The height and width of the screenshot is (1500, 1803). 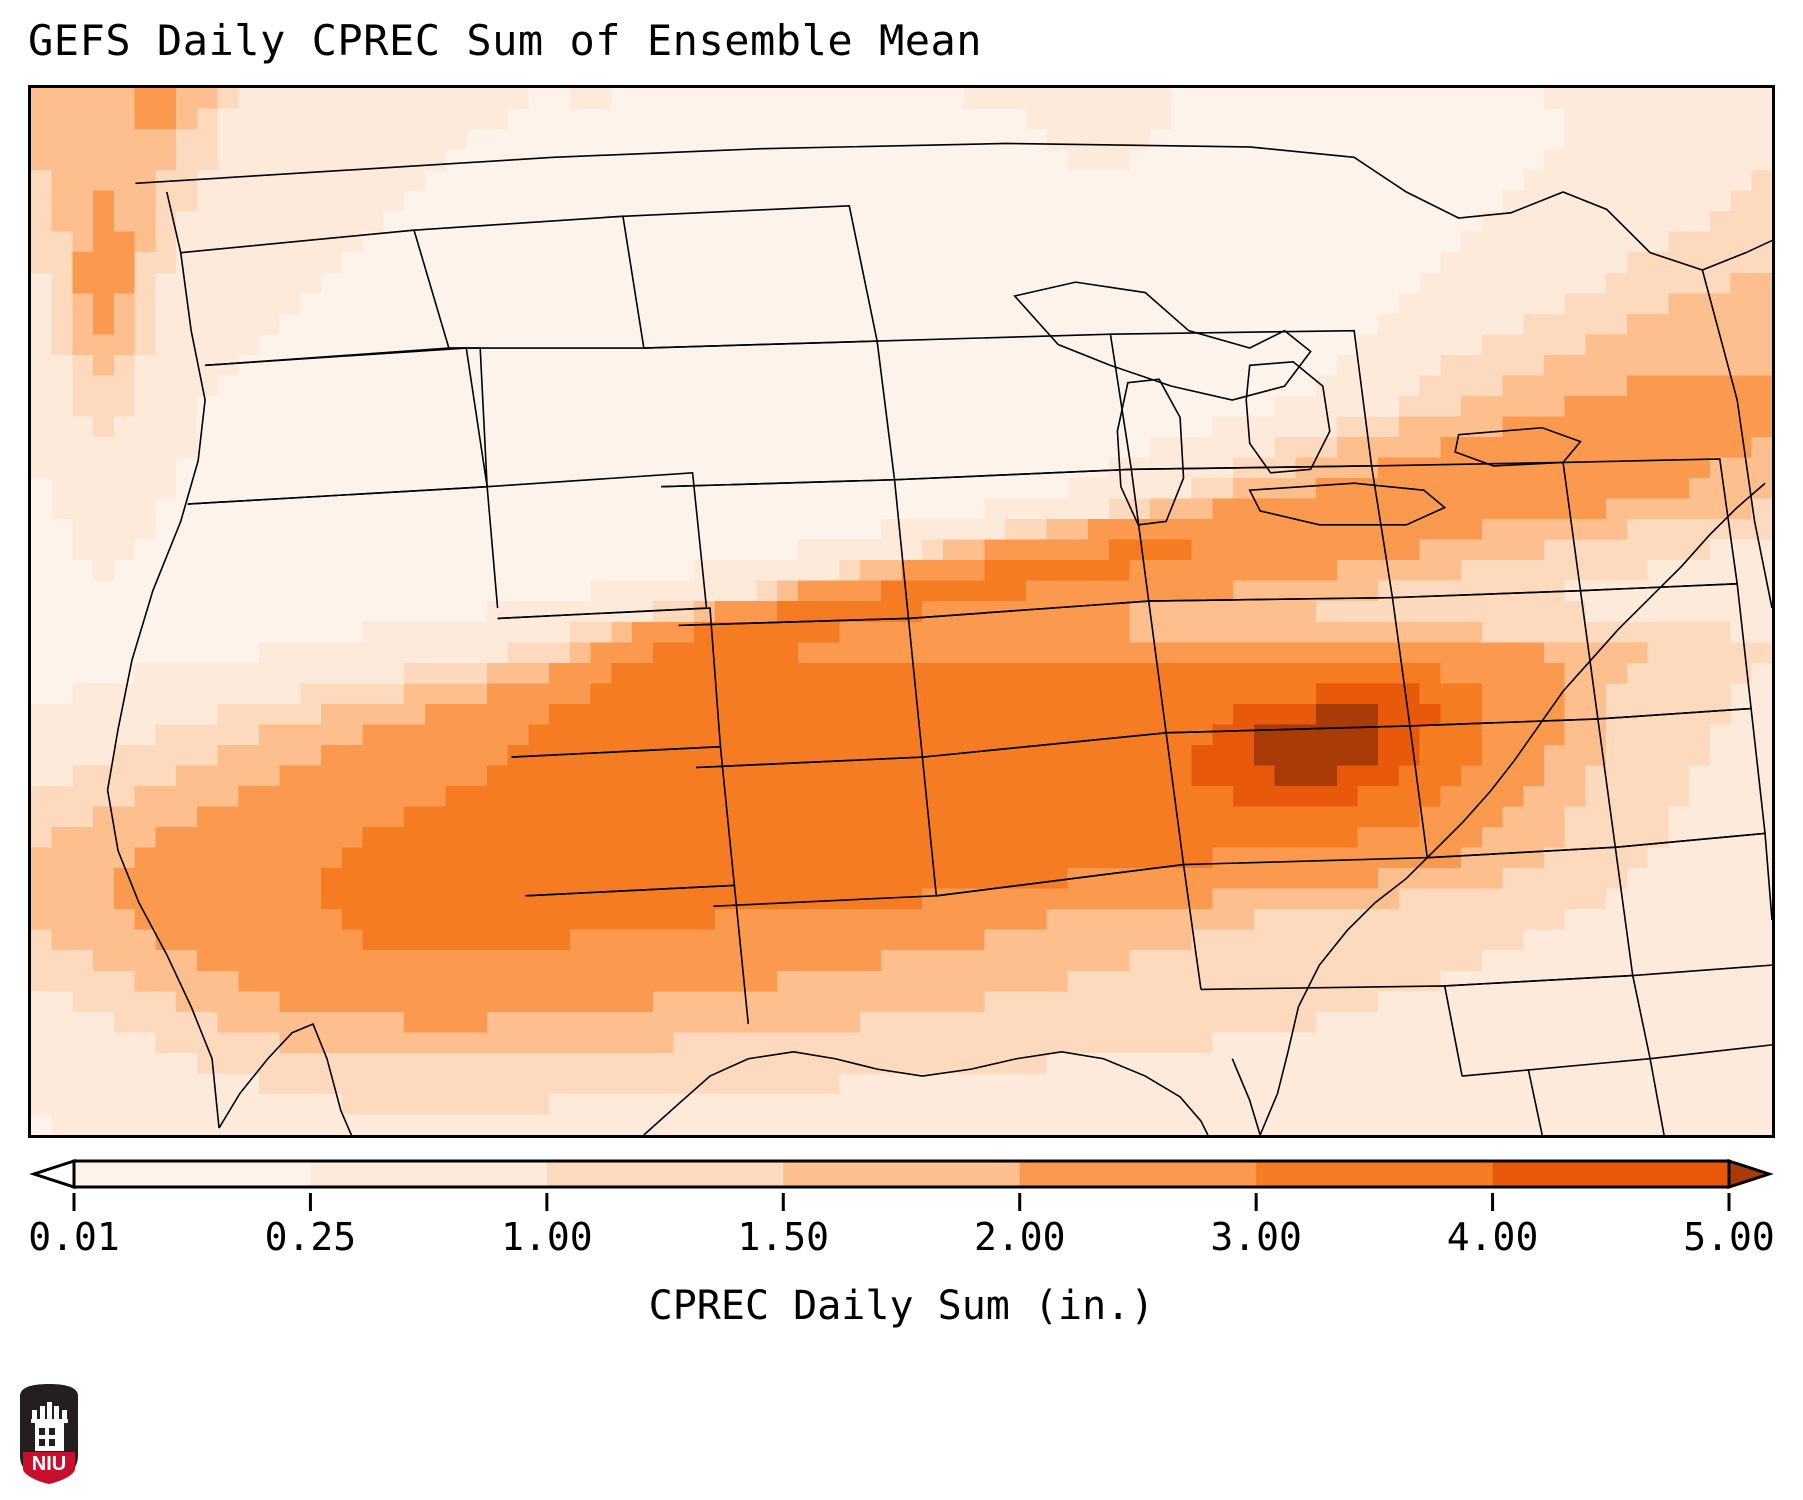 What do you see at coordinates (1492, 1237) in the screenshot?
I see `colorbar-tick-label: 4.00` at bounding box center [1492, 1237].